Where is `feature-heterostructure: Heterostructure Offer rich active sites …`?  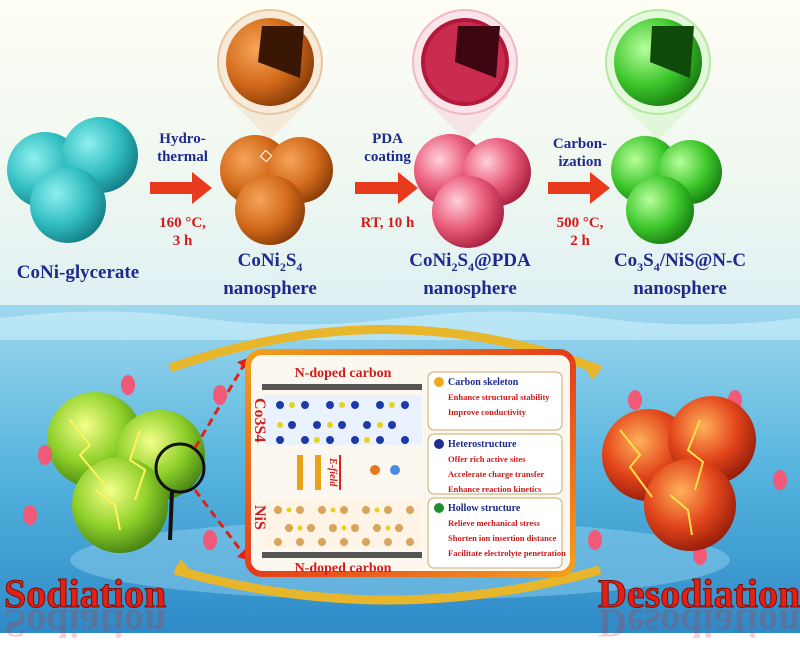
feature-heterostructure: Heterostructure Offer rich active sites … is located at coordinates (496, 466).